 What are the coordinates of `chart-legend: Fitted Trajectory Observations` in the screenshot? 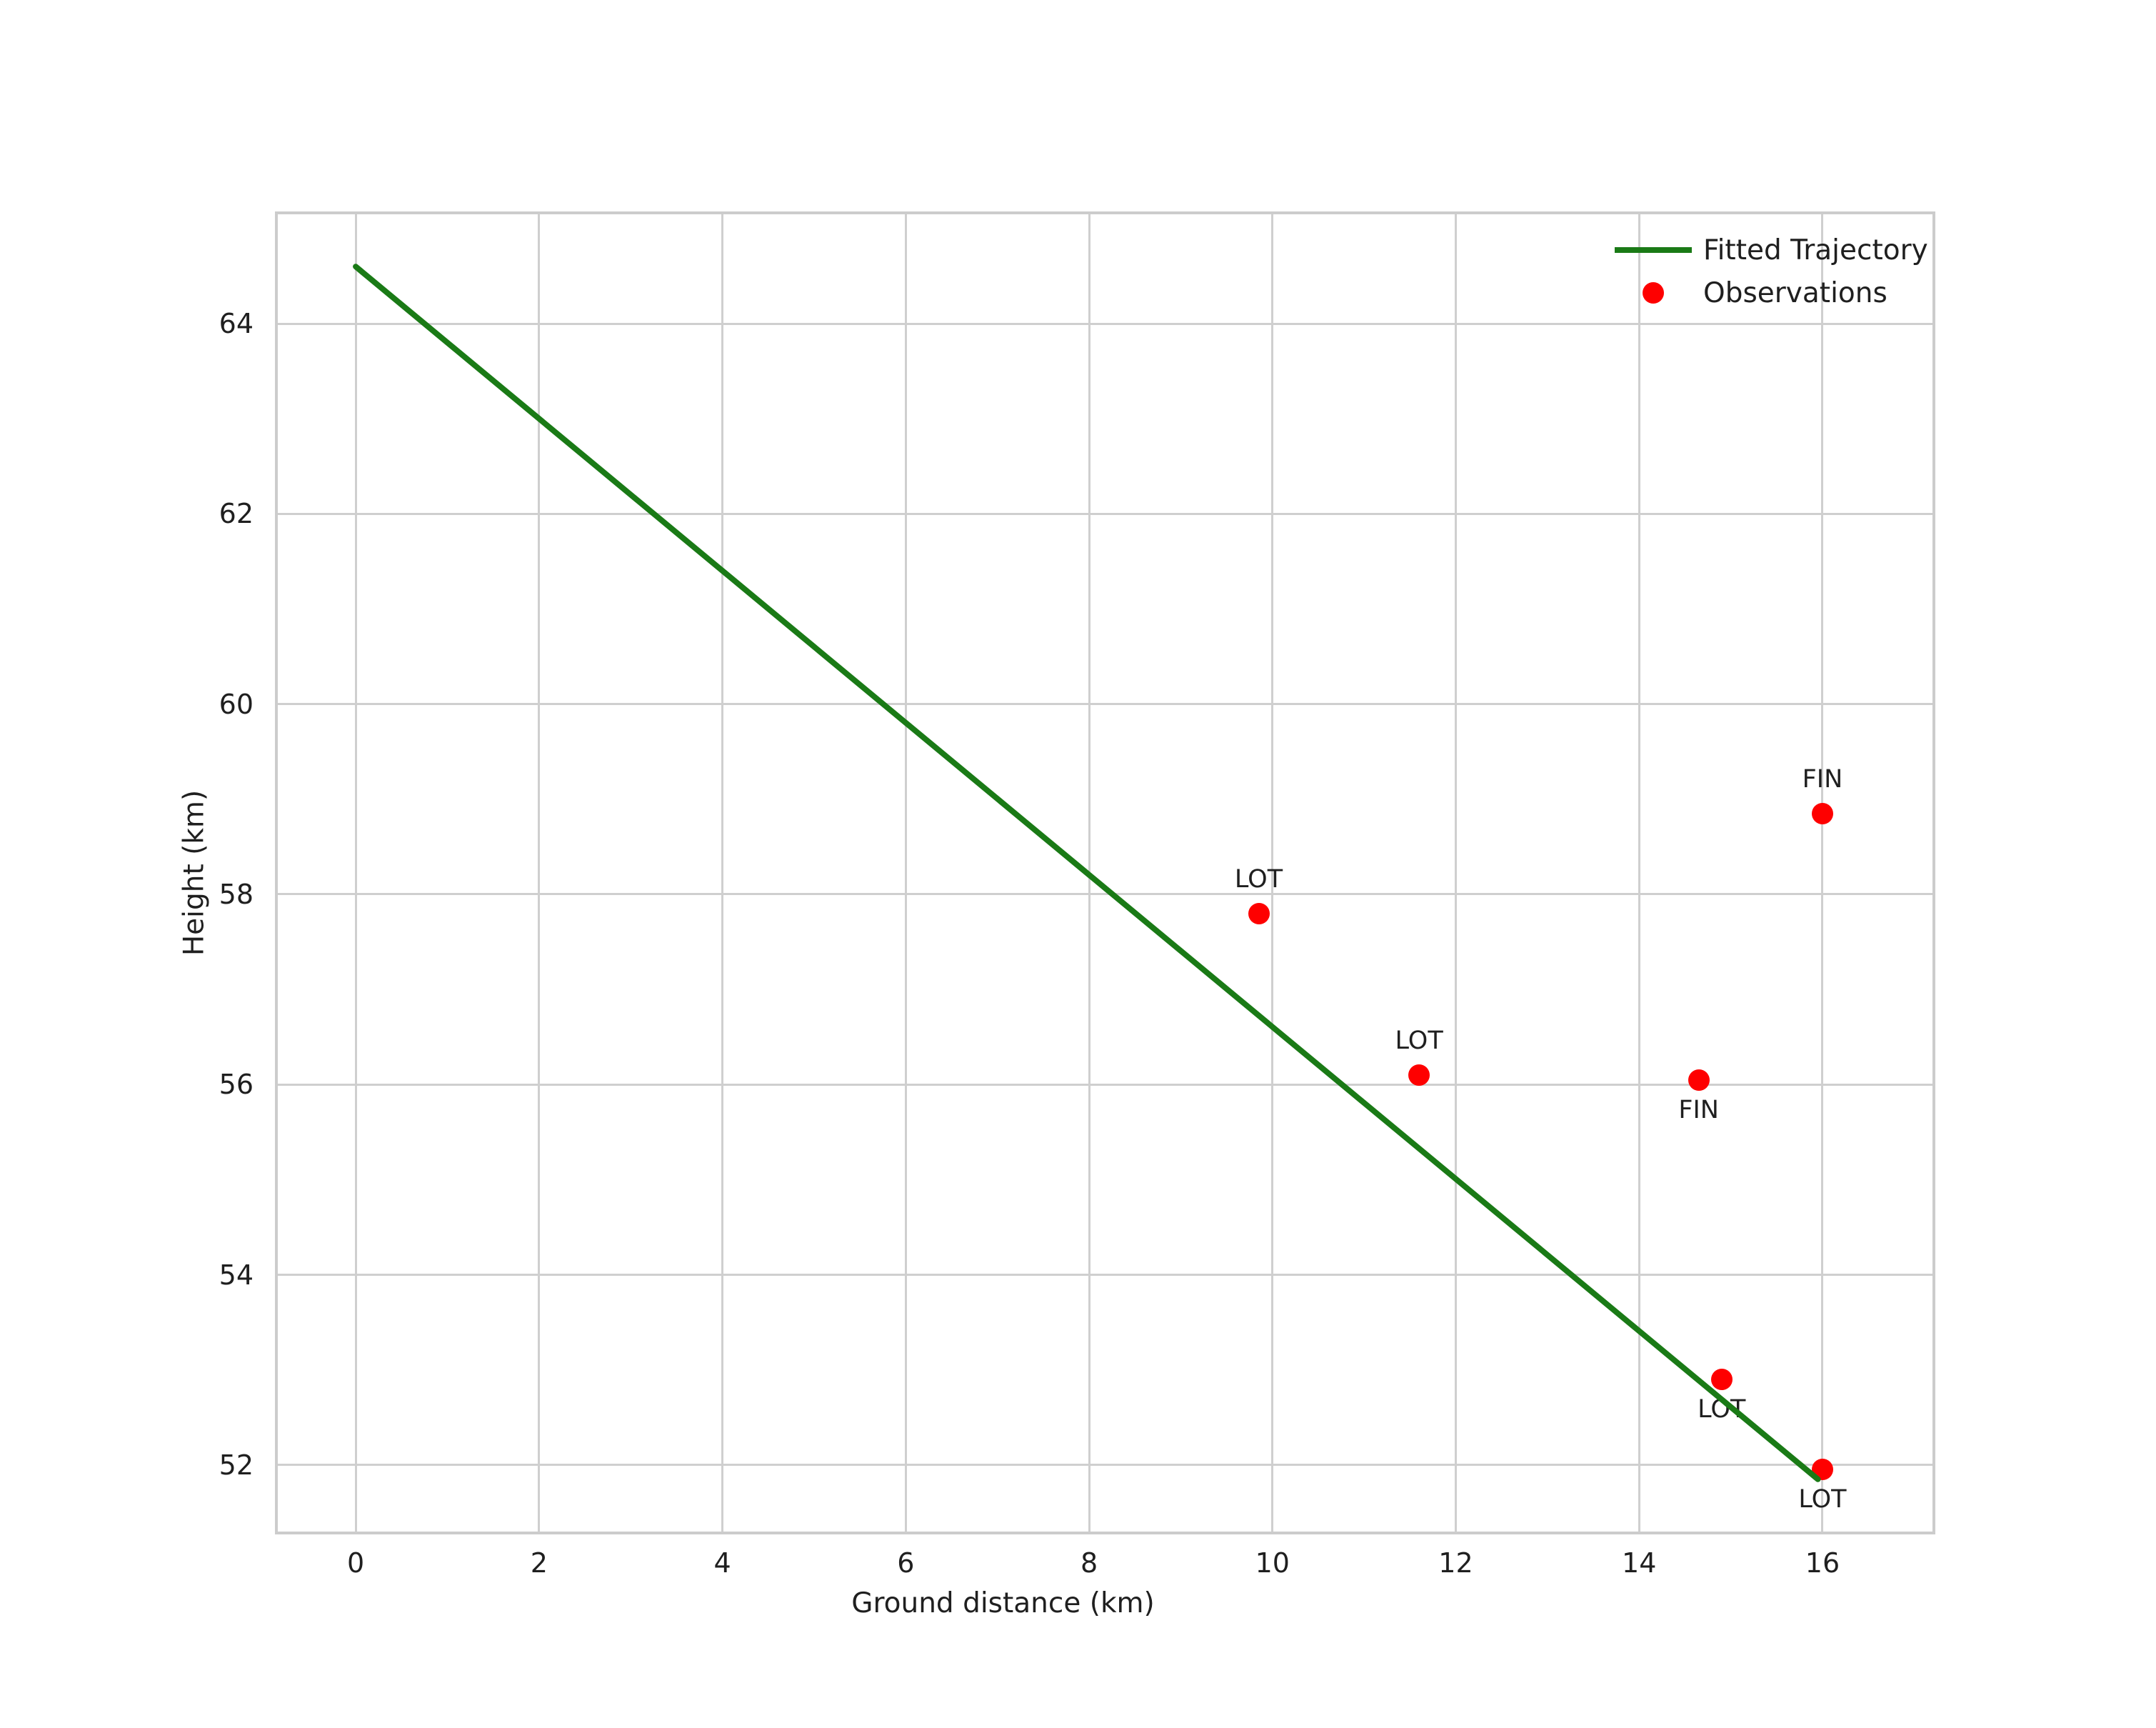 It's located at (1768, 271).